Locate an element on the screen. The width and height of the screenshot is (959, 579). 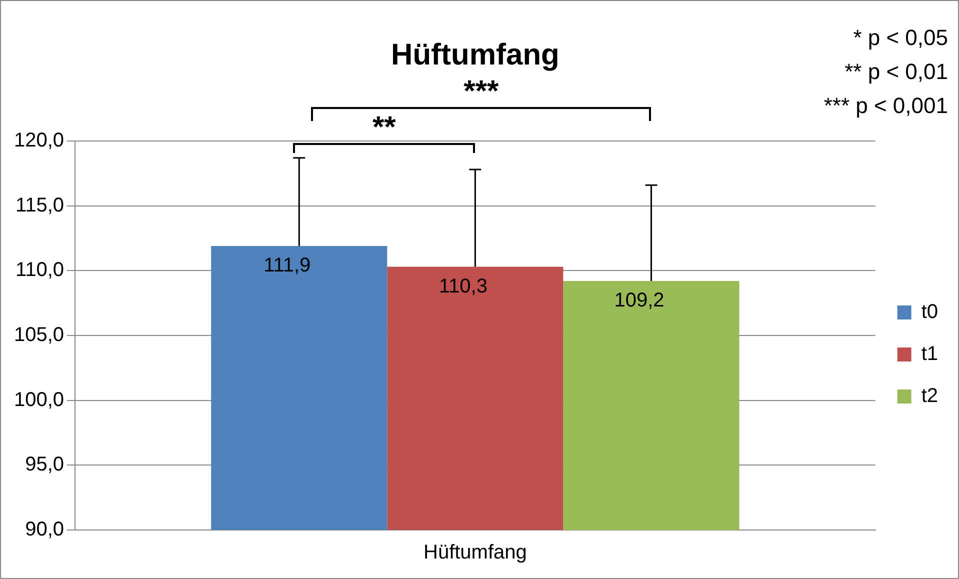
y-tick-label: 120,0 is located at coordinates (39, 141).